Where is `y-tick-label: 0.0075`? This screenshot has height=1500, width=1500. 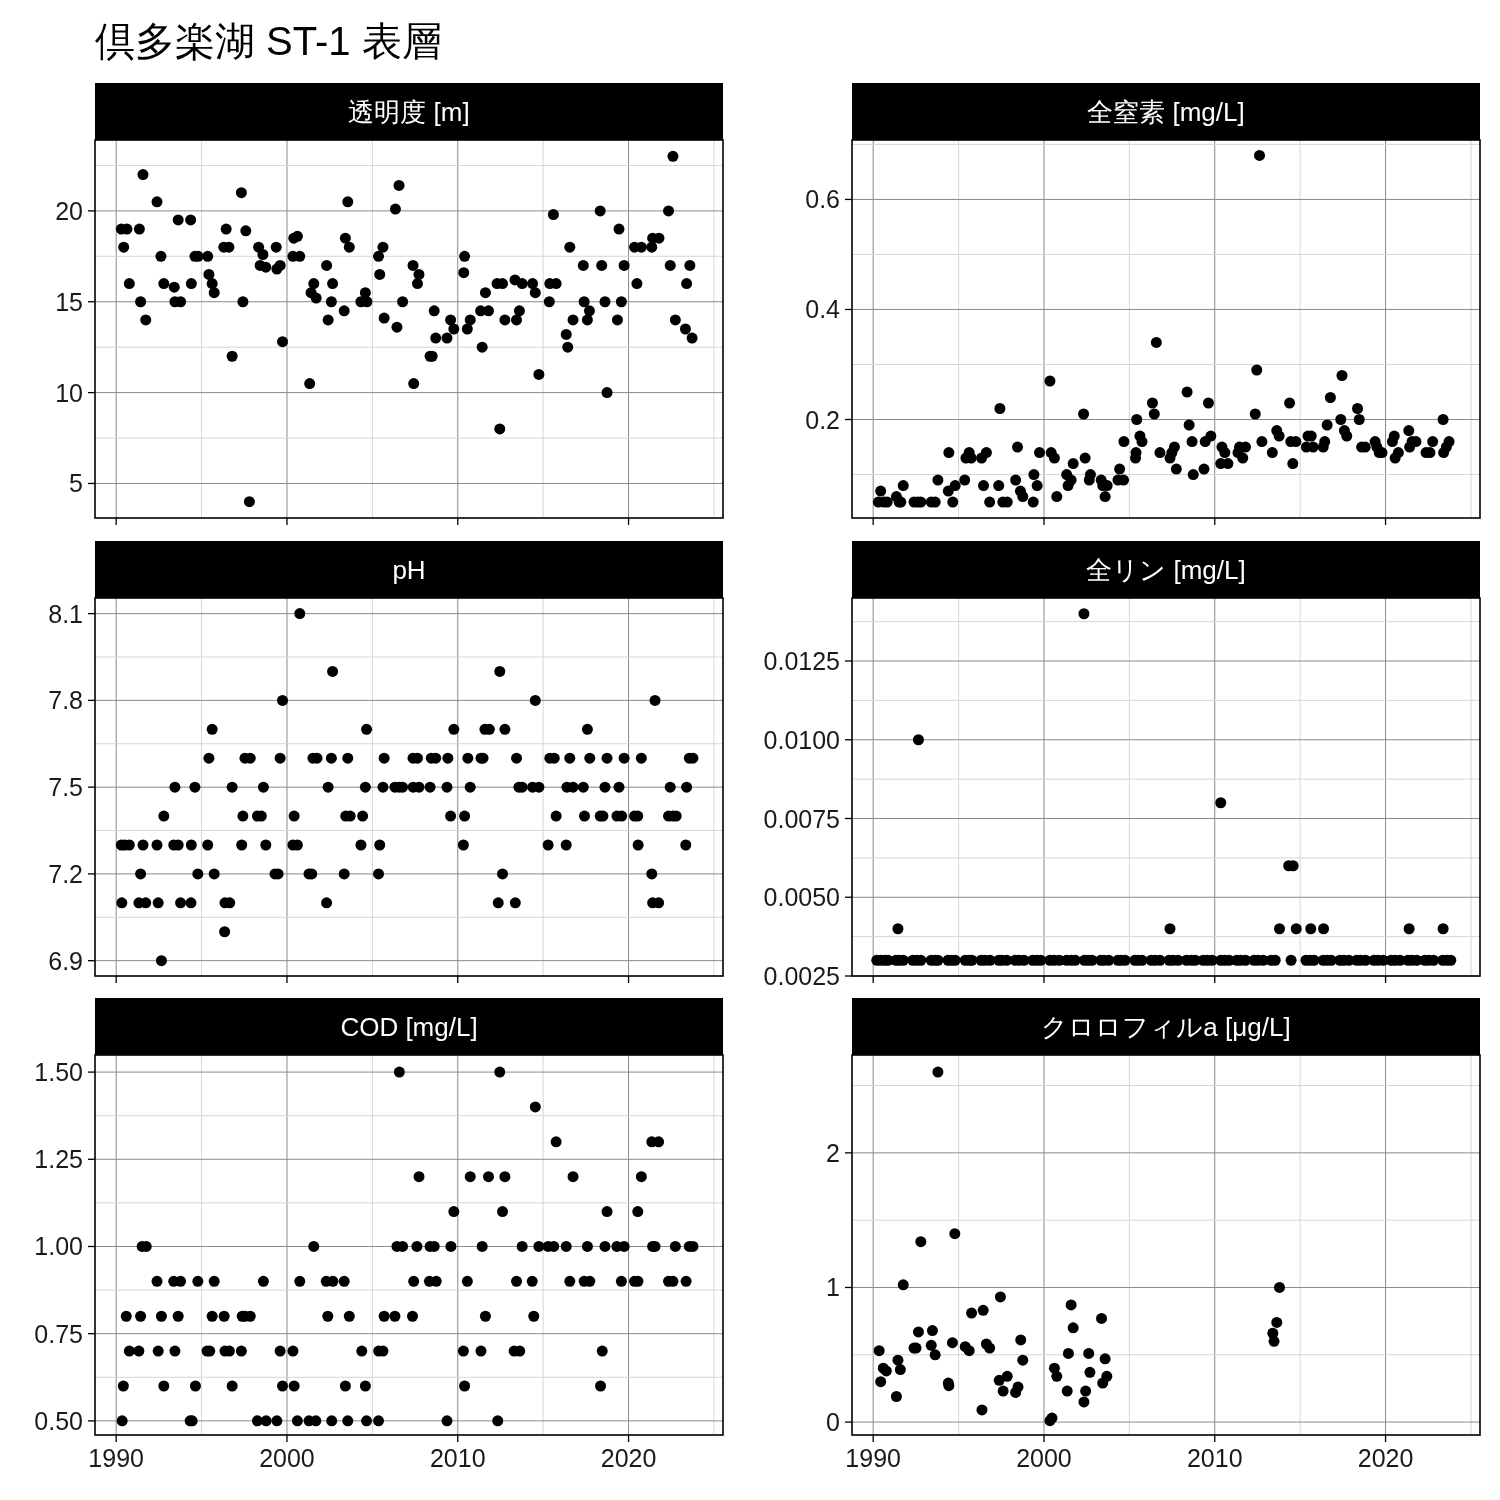
y-tick-label: 0.0075 is located at coordinates (801, 818).